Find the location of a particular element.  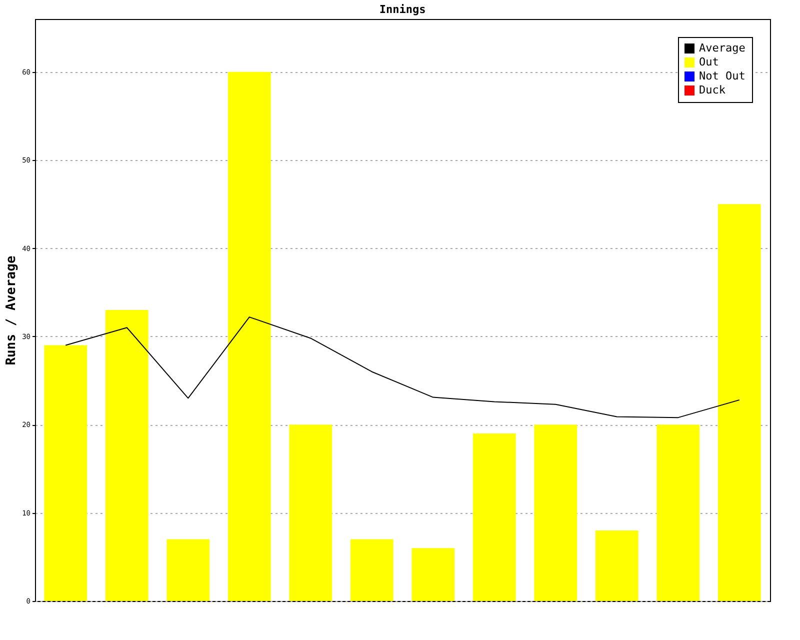

line-series is located at coordinates (402, 367).